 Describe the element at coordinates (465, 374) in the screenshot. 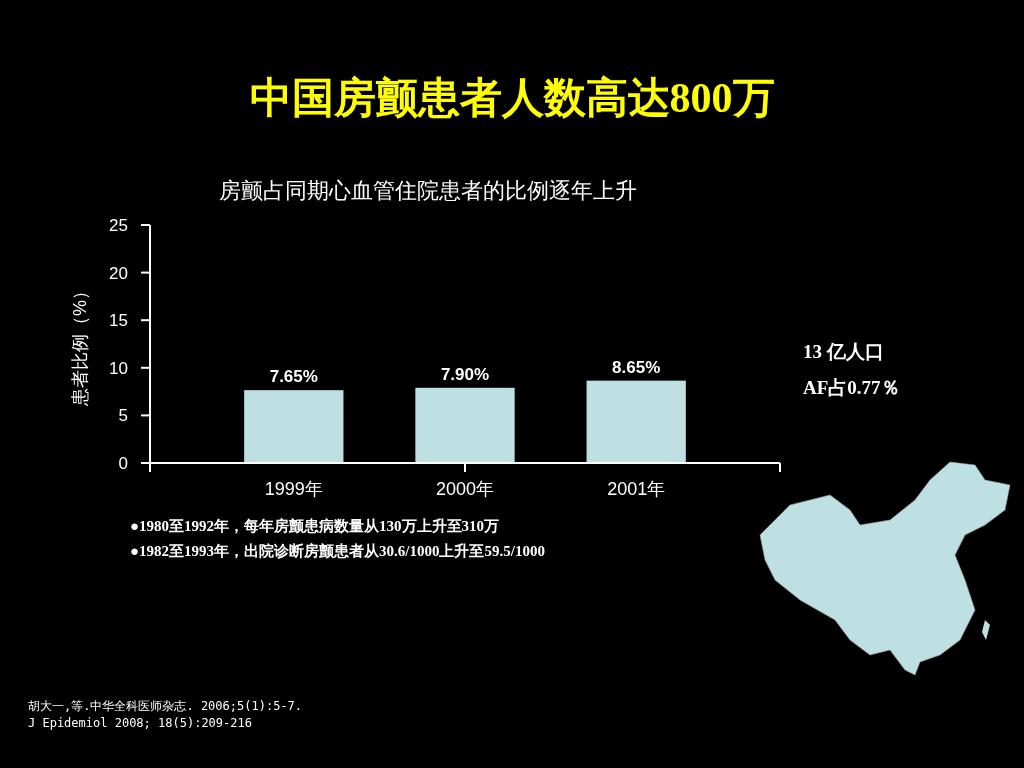

I see `data-label: 7.90%` at that location.